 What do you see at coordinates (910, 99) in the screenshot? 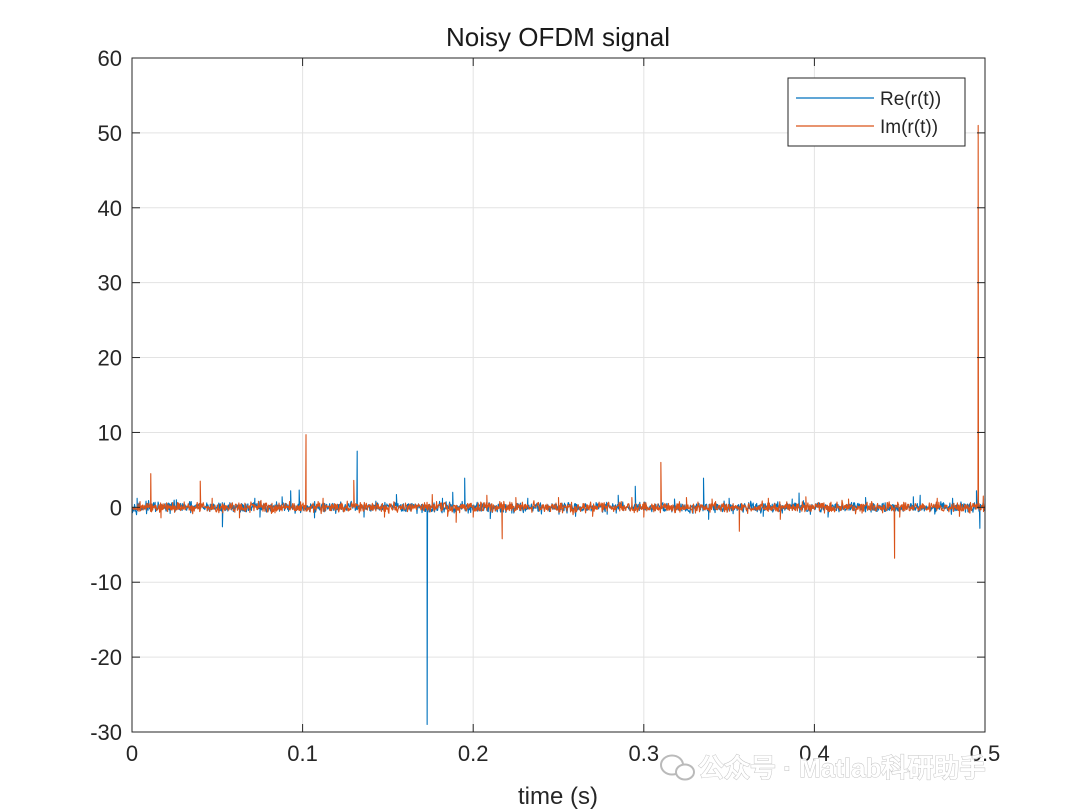
I see `legend-label: Re(r(t))` at bounding box center [910, 99].